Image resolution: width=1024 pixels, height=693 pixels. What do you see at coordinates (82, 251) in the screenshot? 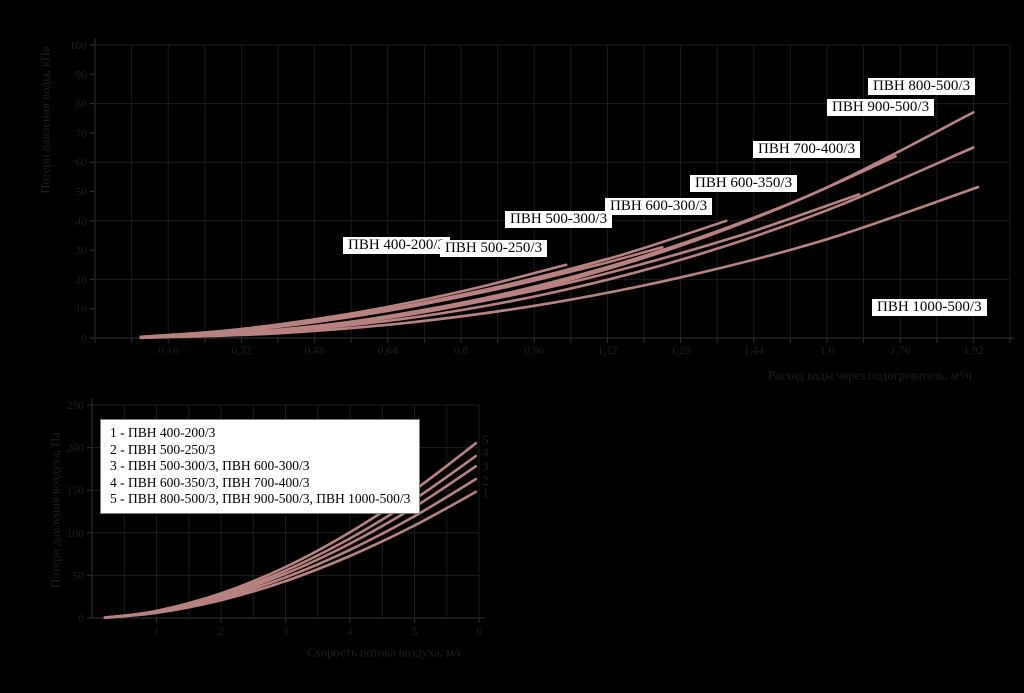
I see `chart1-y-tick-label: 30` at bounding box center [82, 251].